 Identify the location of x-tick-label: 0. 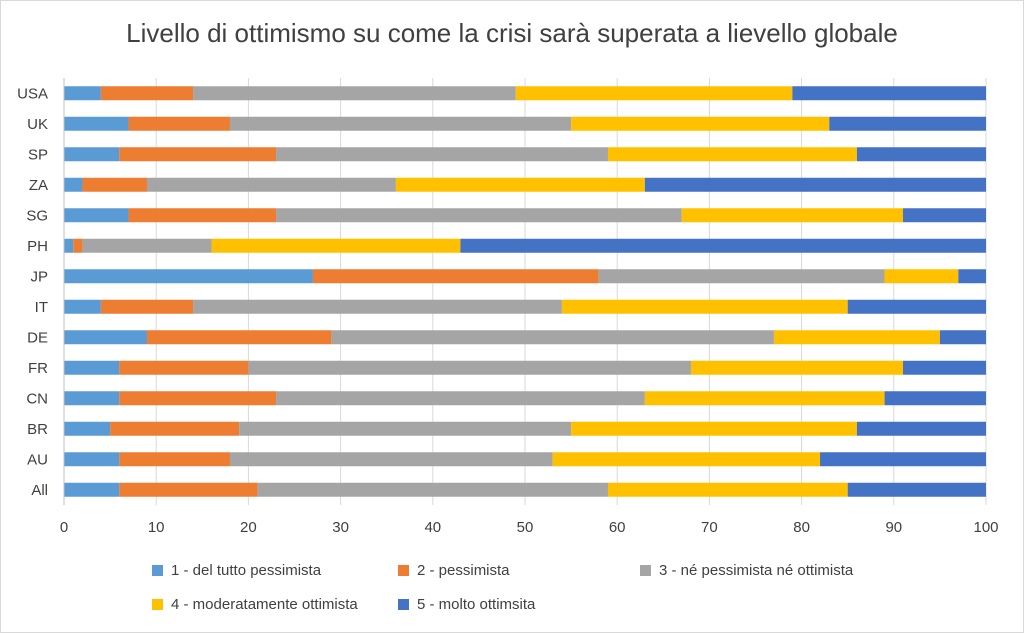
(64, 527).